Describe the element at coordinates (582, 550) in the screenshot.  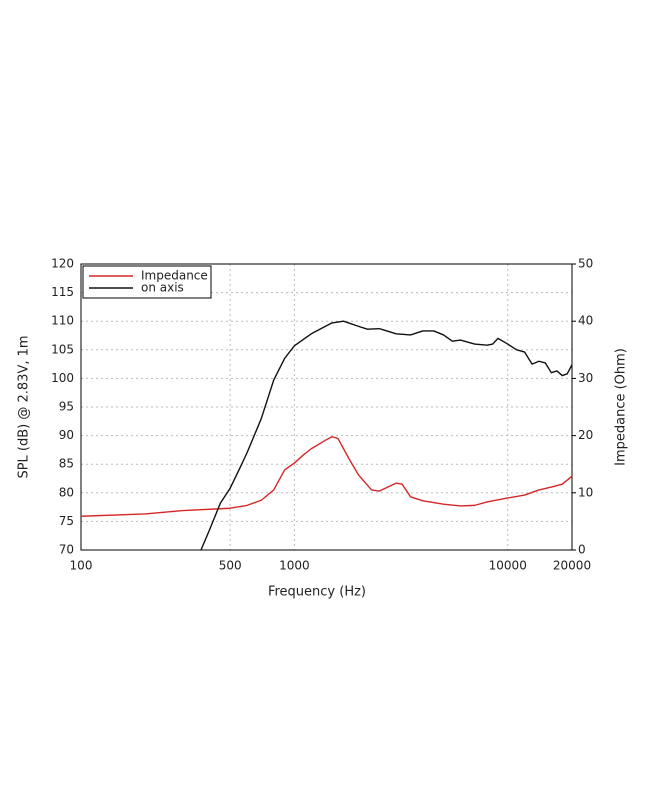
I see `y2-tick-label: 0` at that location.